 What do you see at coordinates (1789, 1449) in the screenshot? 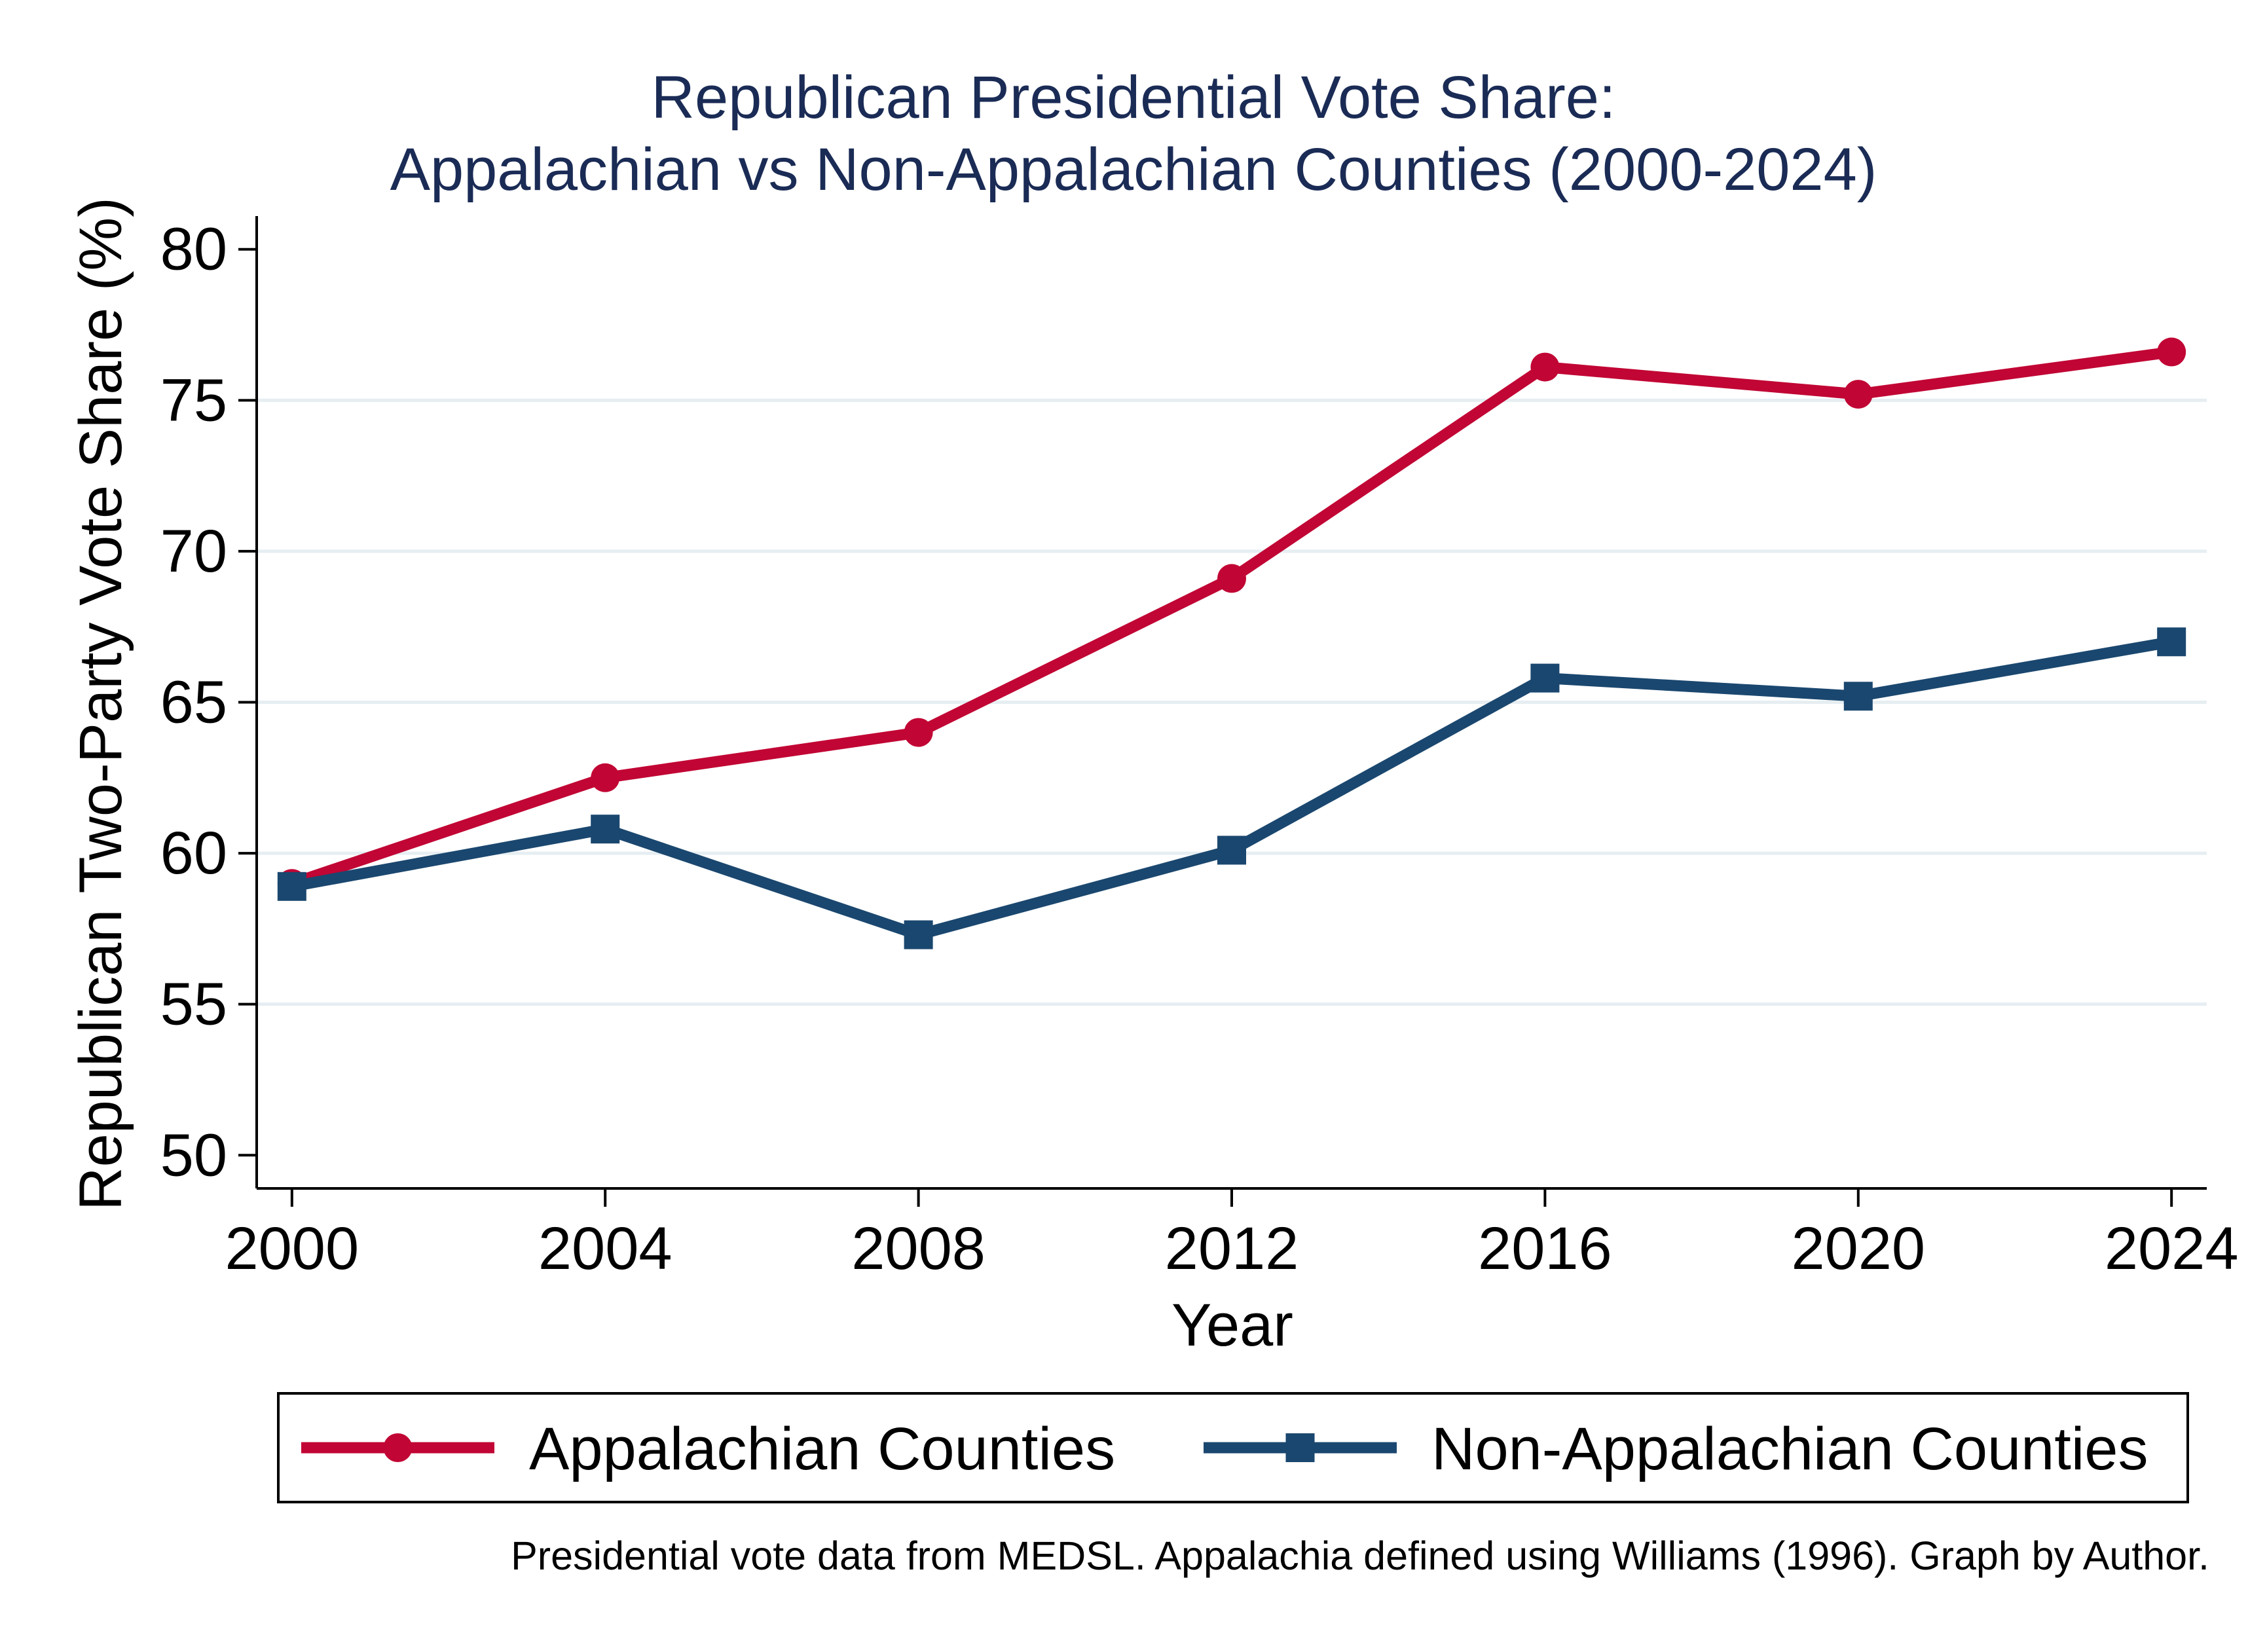
I see `legend-label: Non-Appalachian Counties` at bounding box center [1789, 1449].